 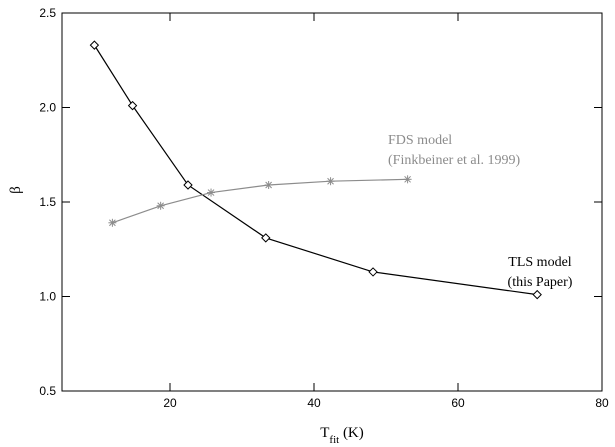 I want to click on y-tick-label: 1.0, so click(x=47, y=297).